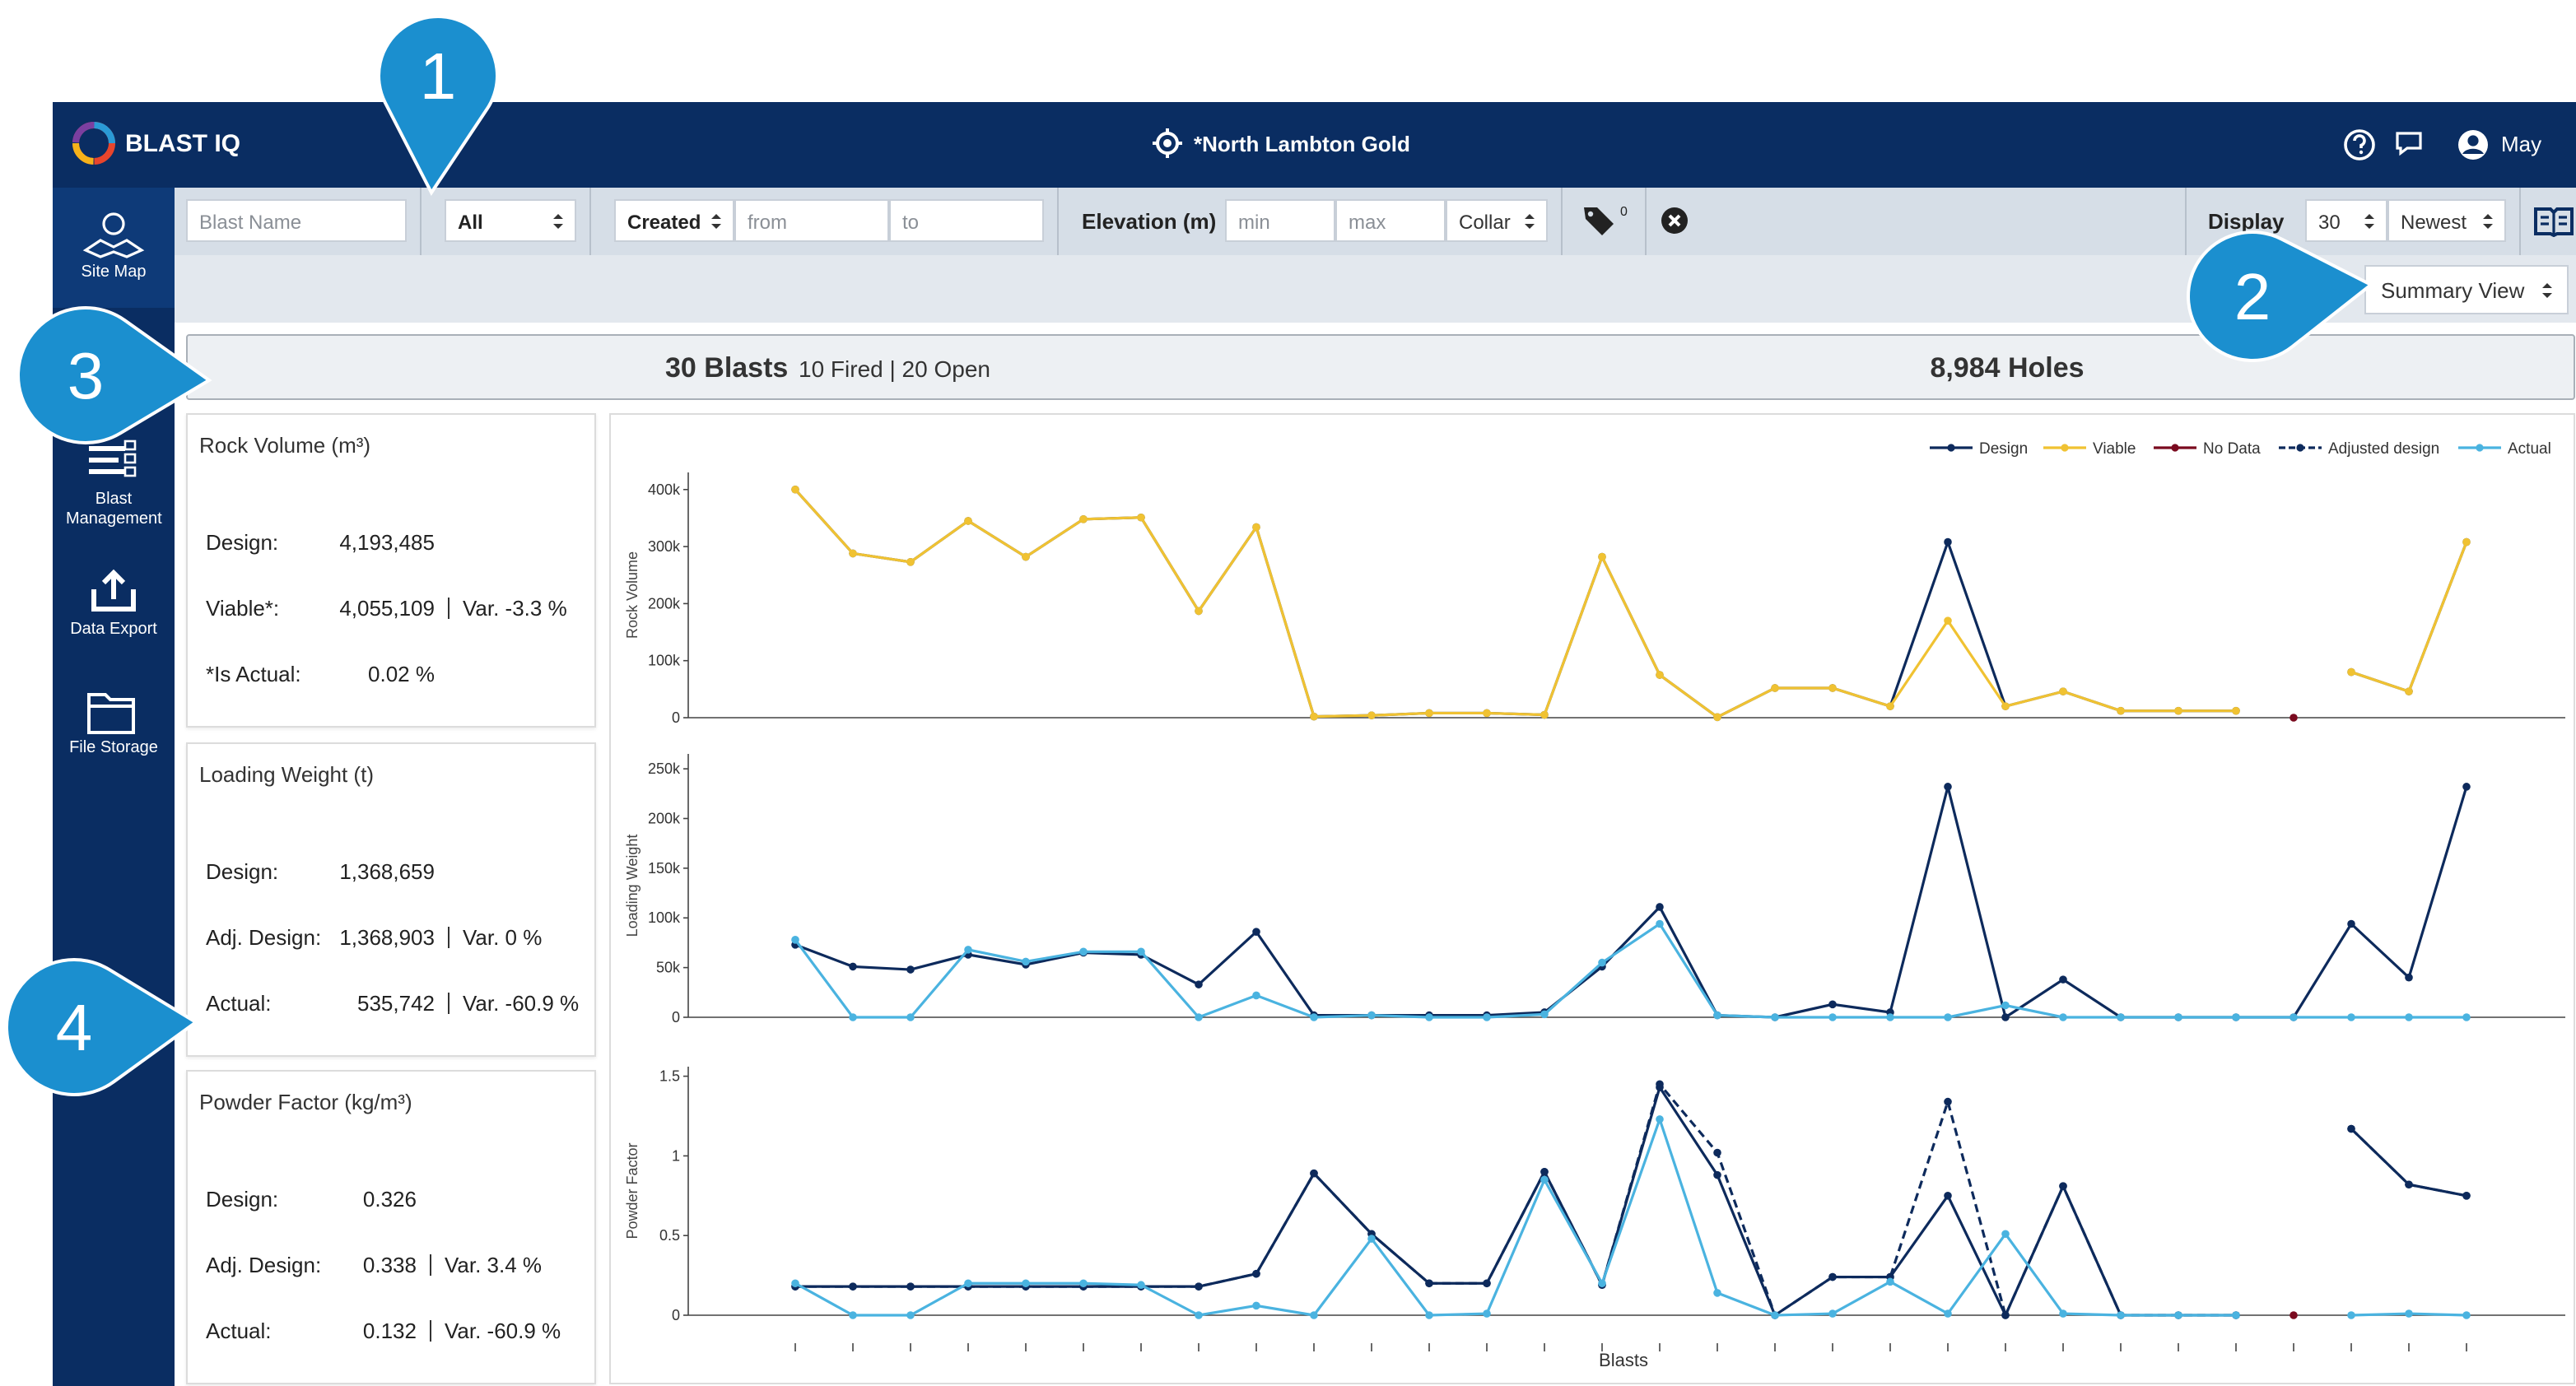 The image size is (2576, 1386). What do you see at coordinates (2529, 449) in the screenshot?
I see `legend-label: Actual` at bounding box center [2529, 449].